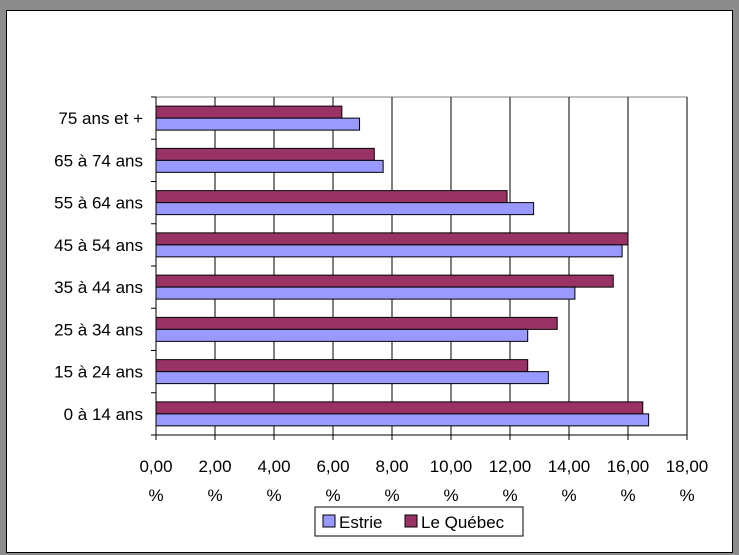 This screenshot has height=555, width=739. What do you see at coordinates (155, 466) in the screenshot?
I see `x-tick-label-0: 0,00` at bounding box center [155, 466].